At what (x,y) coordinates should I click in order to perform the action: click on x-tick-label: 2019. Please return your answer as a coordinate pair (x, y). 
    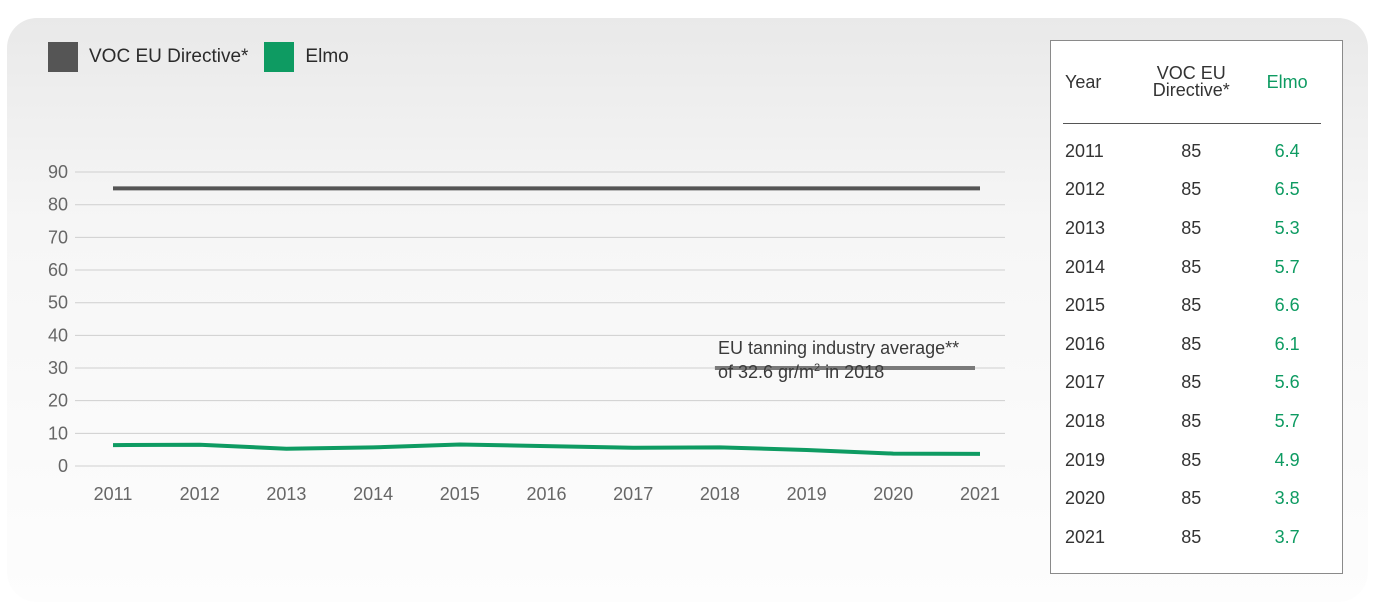
    Looking at the image, I should click on (807, 494).